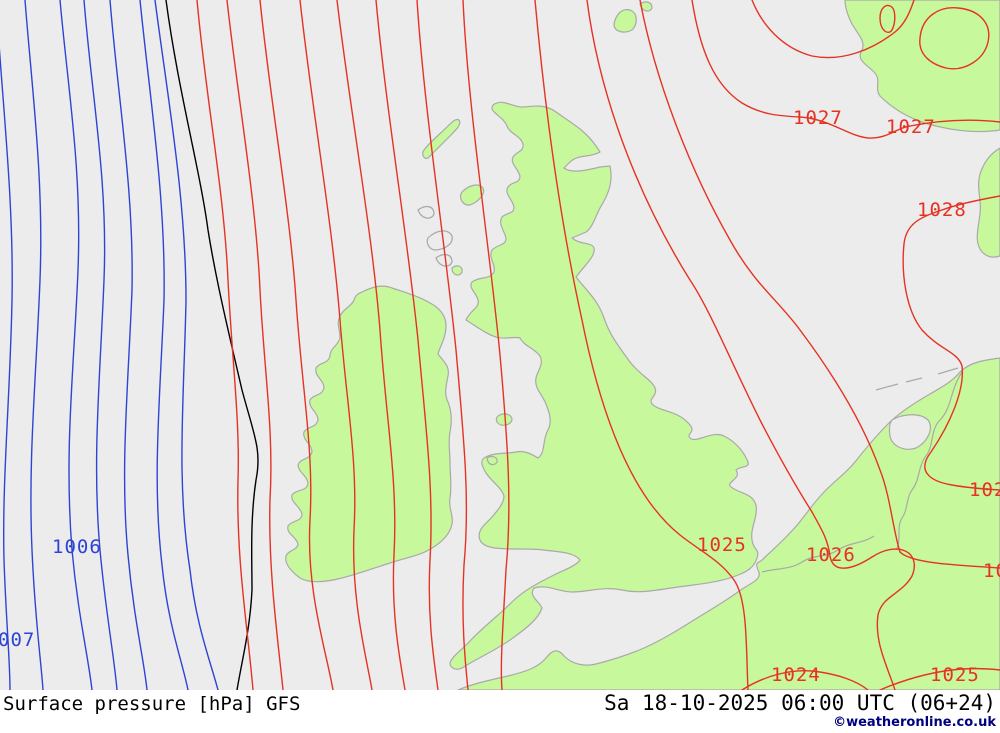 This screenshot has width=1000, height=733. I want to click on isobar-red-loop-high-center, so click(954, 38).